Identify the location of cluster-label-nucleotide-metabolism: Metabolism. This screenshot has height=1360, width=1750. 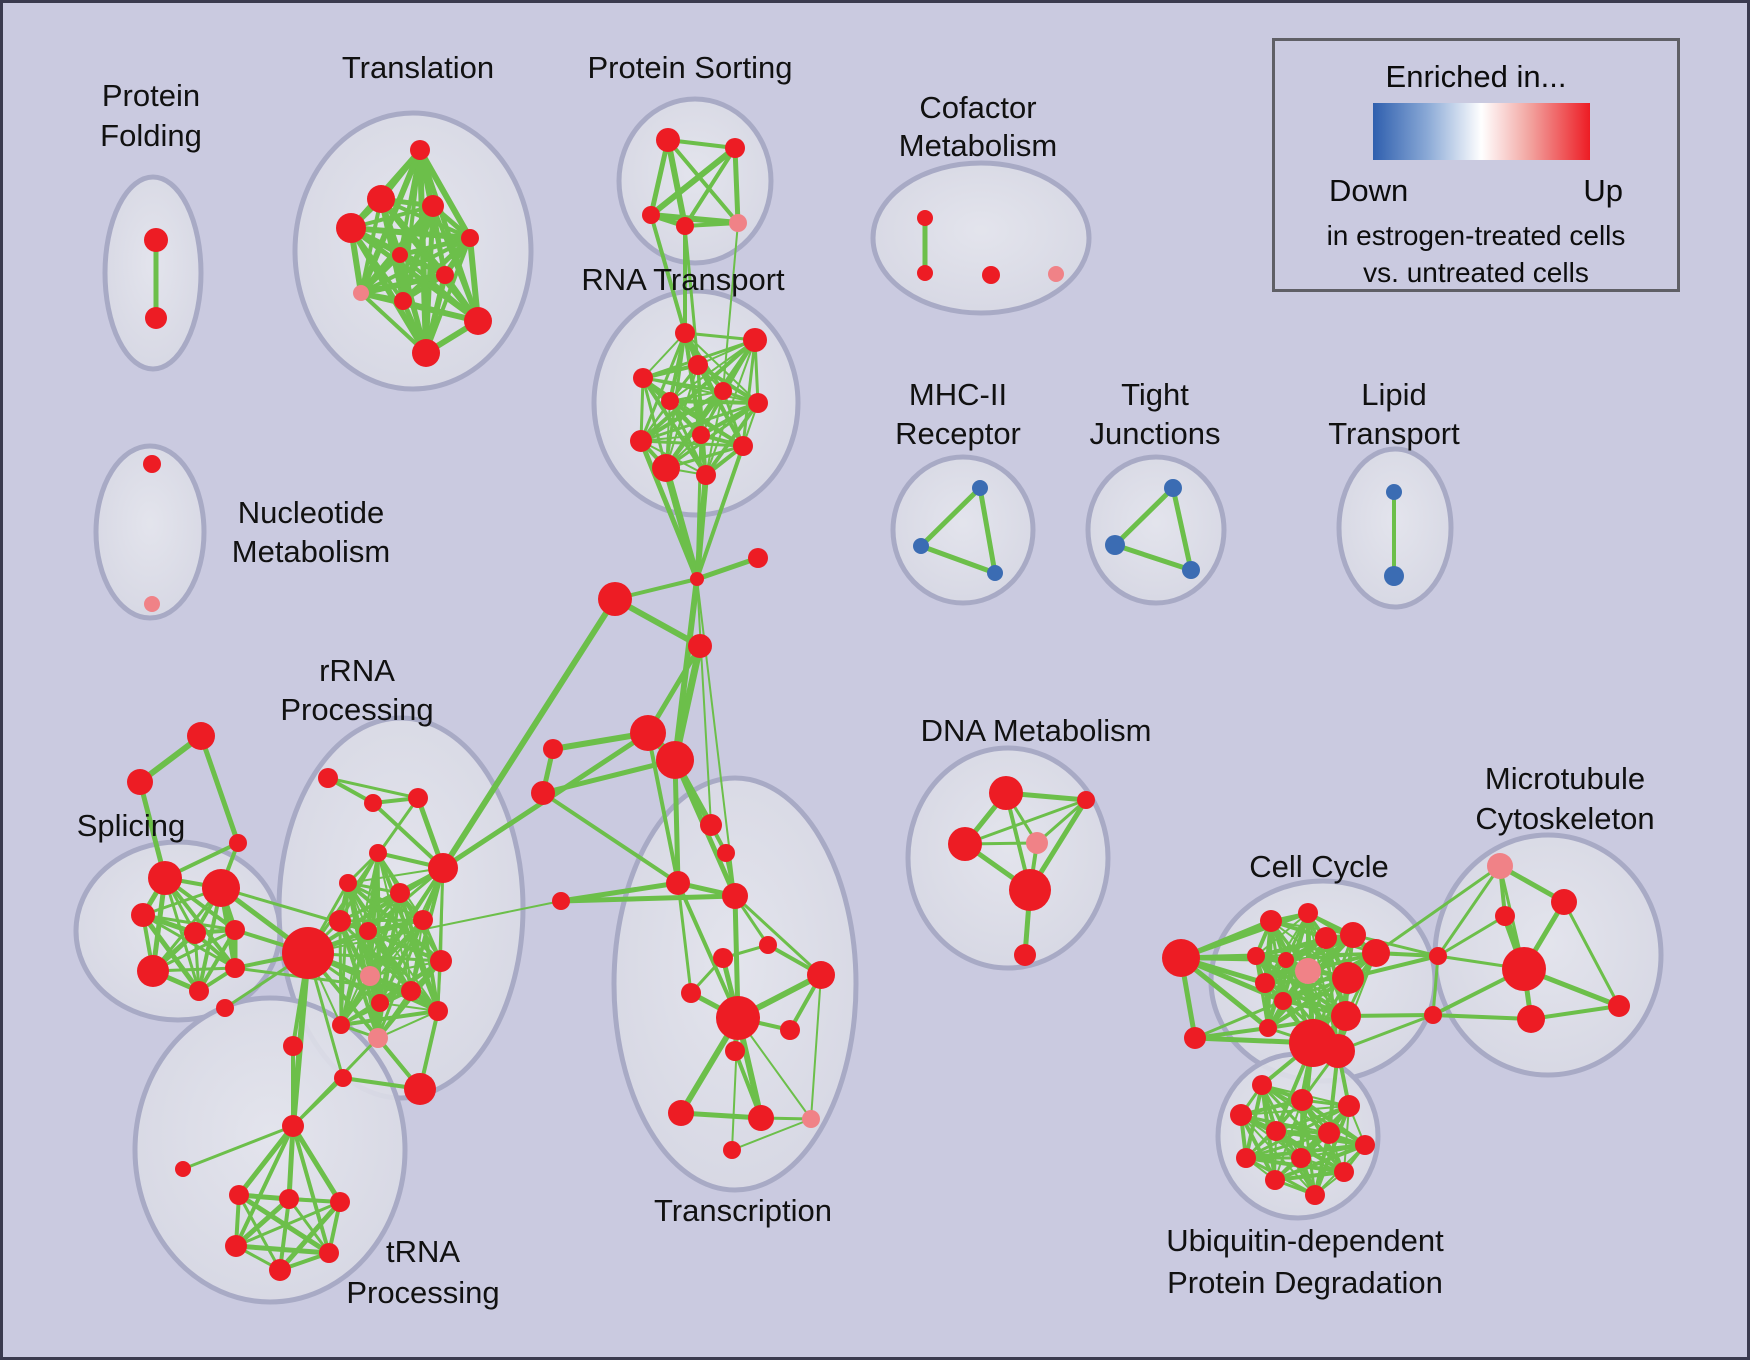
(311, 551).